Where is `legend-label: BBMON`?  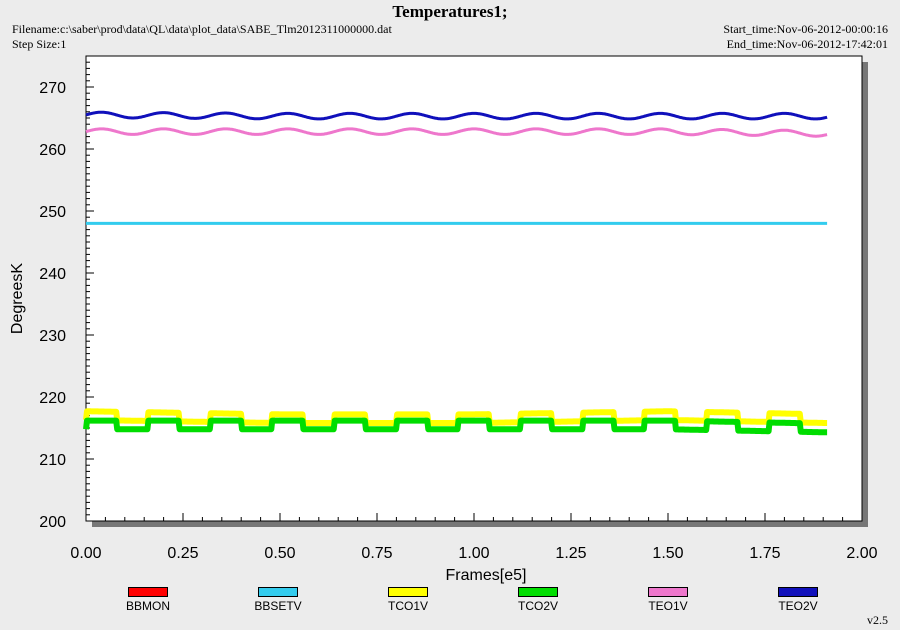 legend-label: BBMON is located at coordinates (147, 606).